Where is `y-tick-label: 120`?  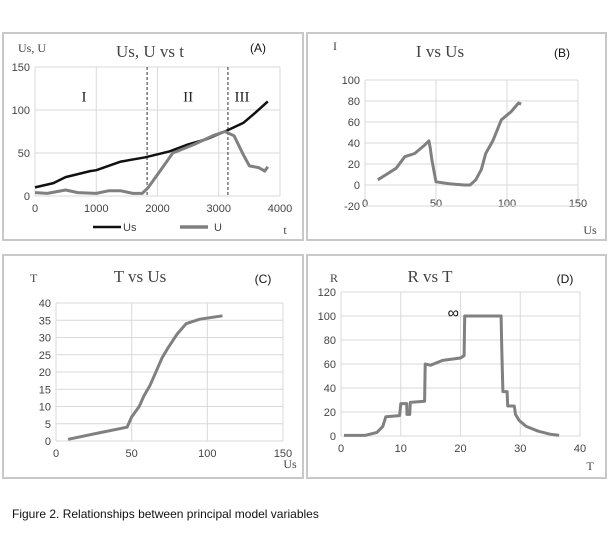 y-tick-label: 120 is located at coordinates (327, 293).